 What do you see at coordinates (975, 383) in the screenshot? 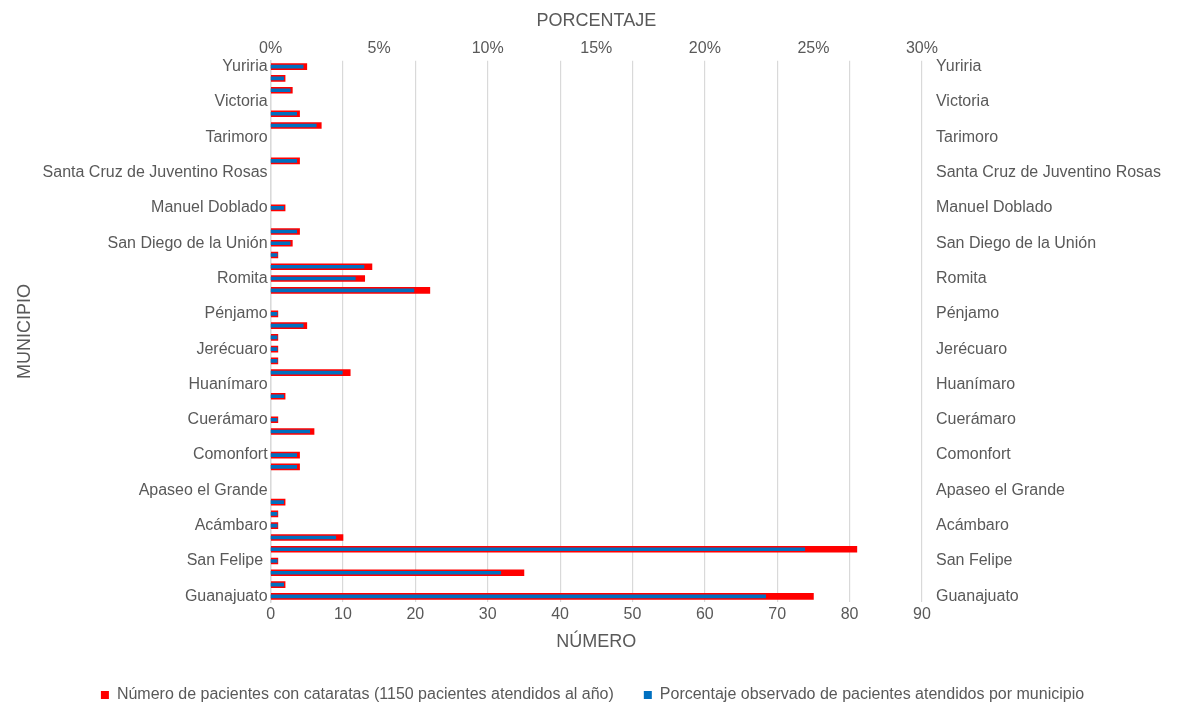
I see `category-label: Huanímaro` at bounding box center [975, 383].